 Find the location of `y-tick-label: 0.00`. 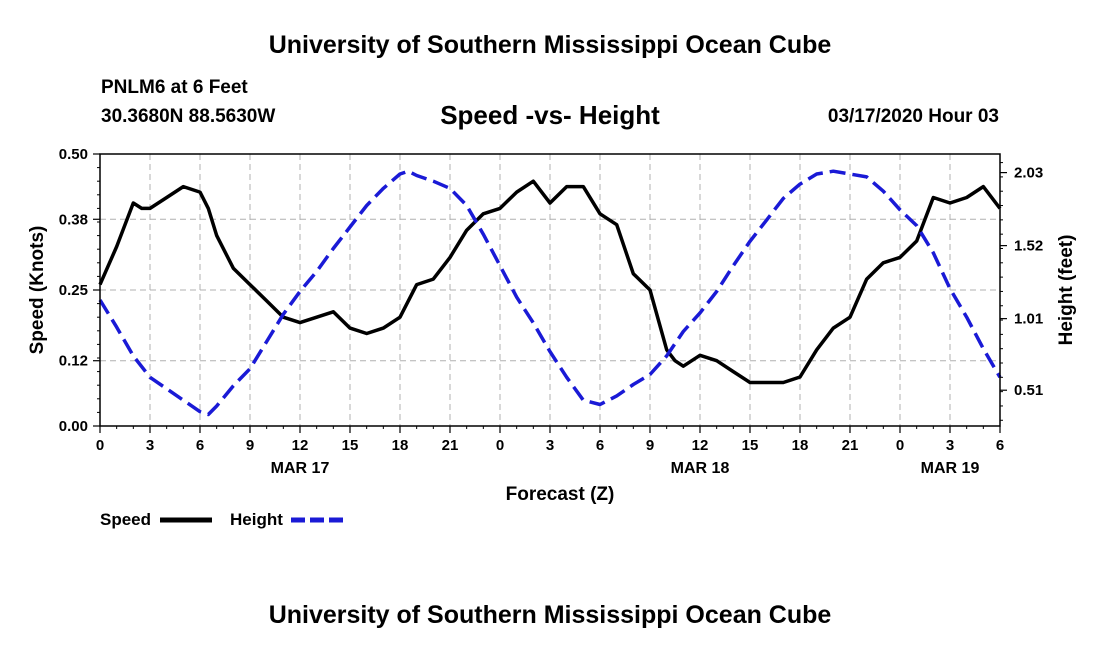

y-tick-label: 0.00 is located at coordinates (73, 426).